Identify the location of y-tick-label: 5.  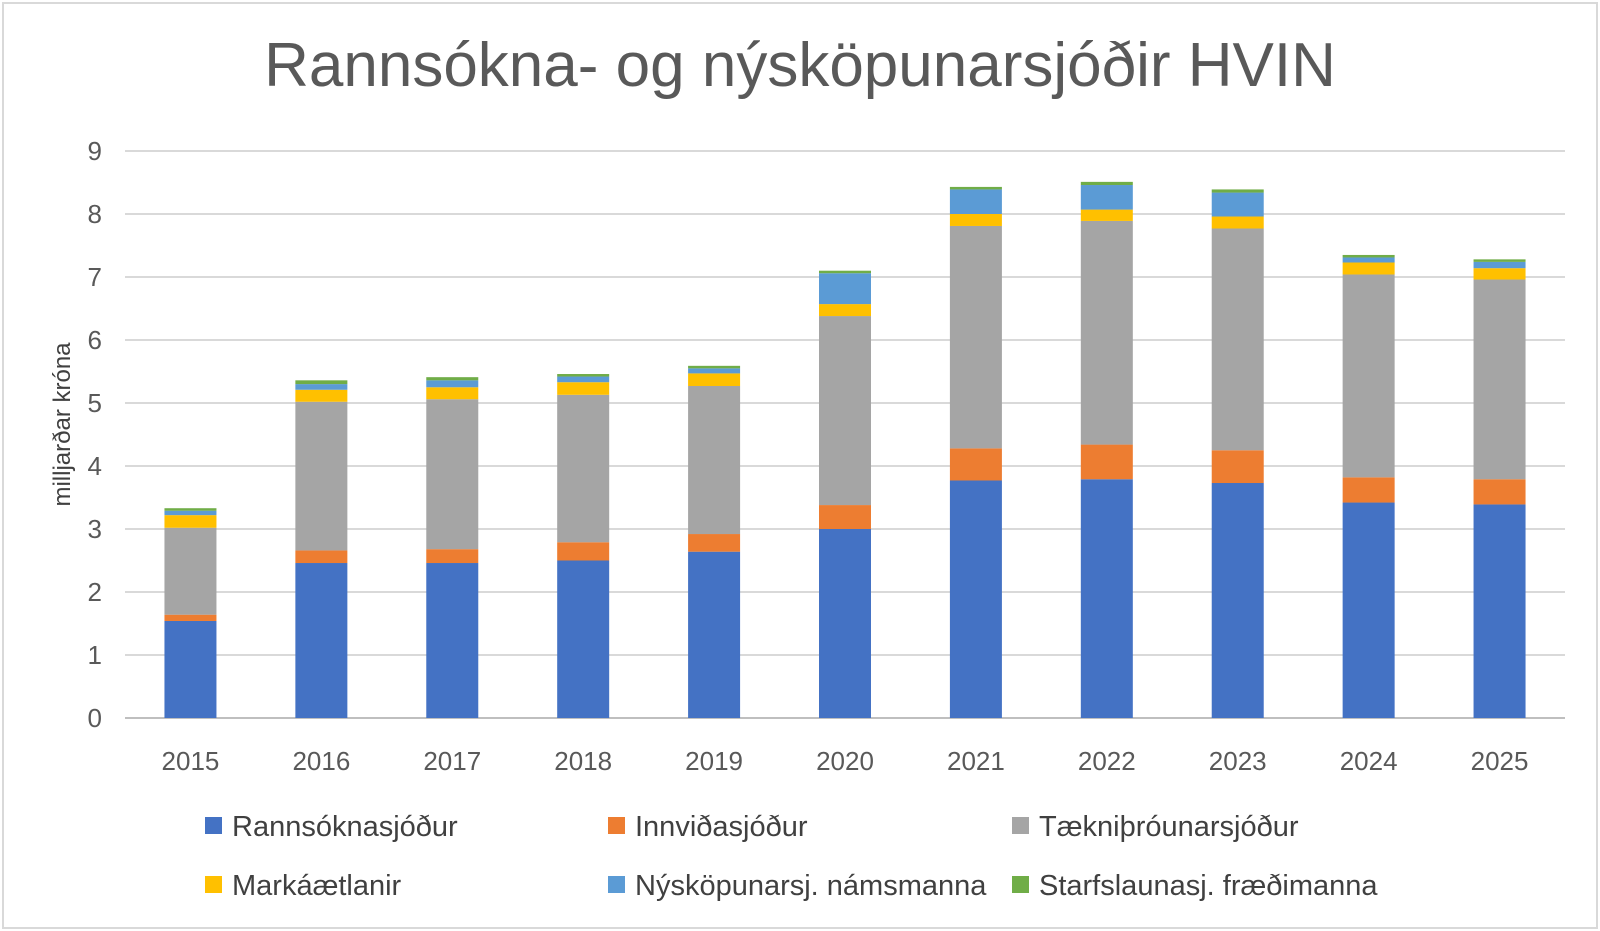
(95, 403).